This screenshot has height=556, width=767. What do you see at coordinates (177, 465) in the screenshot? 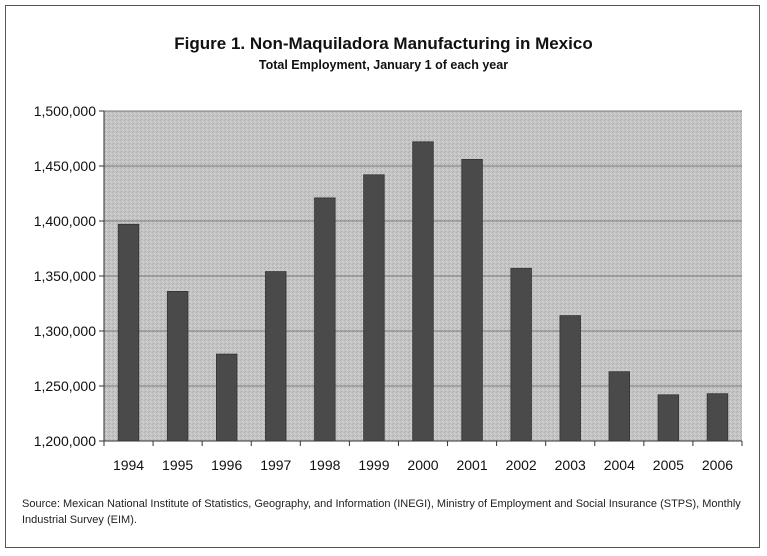
I see `x-tick-label: 1995` at bounding box center [177, 465].